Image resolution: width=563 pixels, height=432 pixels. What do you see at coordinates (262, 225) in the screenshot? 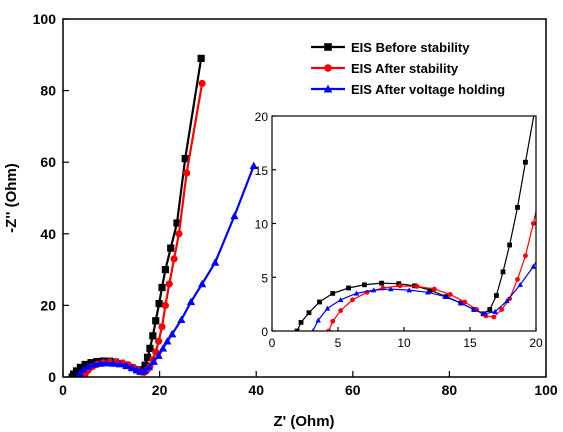
I see `inset-y-tick-label: 10` at bounding box center [262, 225].